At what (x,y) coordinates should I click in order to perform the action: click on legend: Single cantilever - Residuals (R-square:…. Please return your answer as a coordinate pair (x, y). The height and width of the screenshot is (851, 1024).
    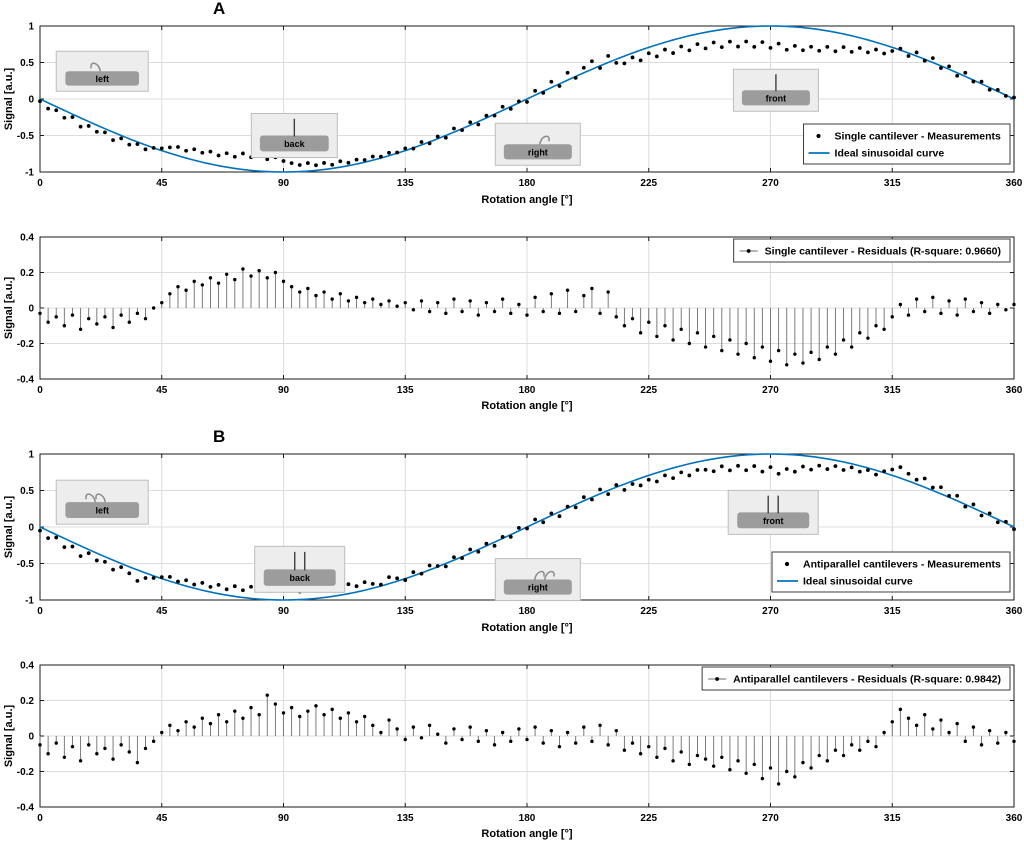
    Looking at the image, I should click on (872, 250).